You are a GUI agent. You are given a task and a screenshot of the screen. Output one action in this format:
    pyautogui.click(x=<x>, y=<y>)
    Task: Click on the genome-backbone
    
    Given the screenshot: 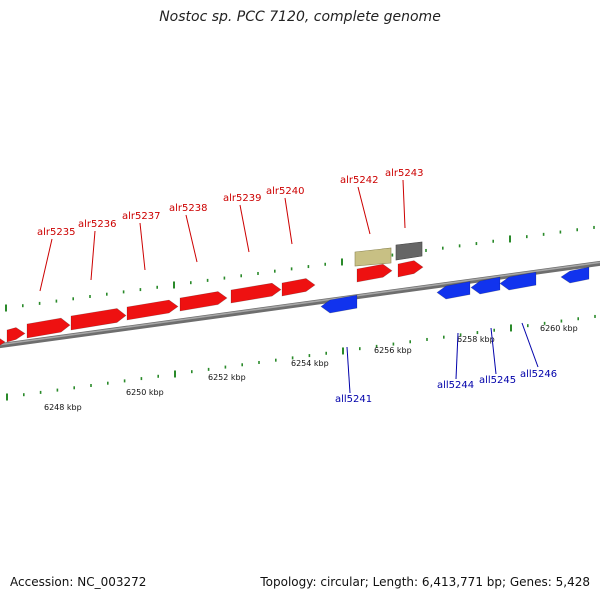 What is the action you would take?
    pyautogui.click(x=300, y=304)
    